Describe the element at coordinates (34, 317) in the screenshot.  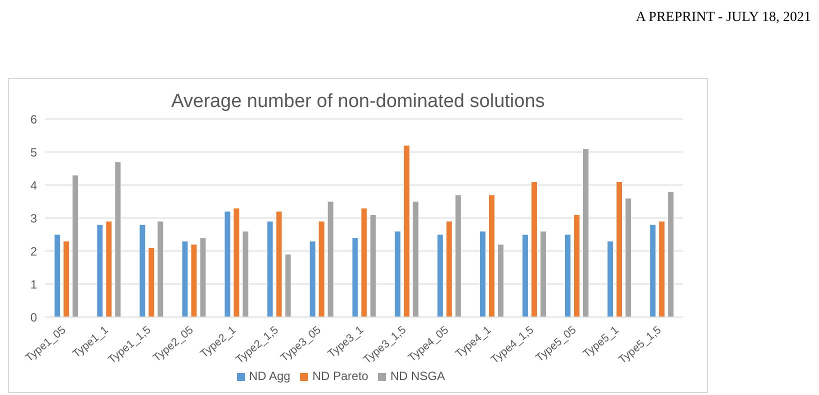
I see `y-tick-label: 0` at that location.